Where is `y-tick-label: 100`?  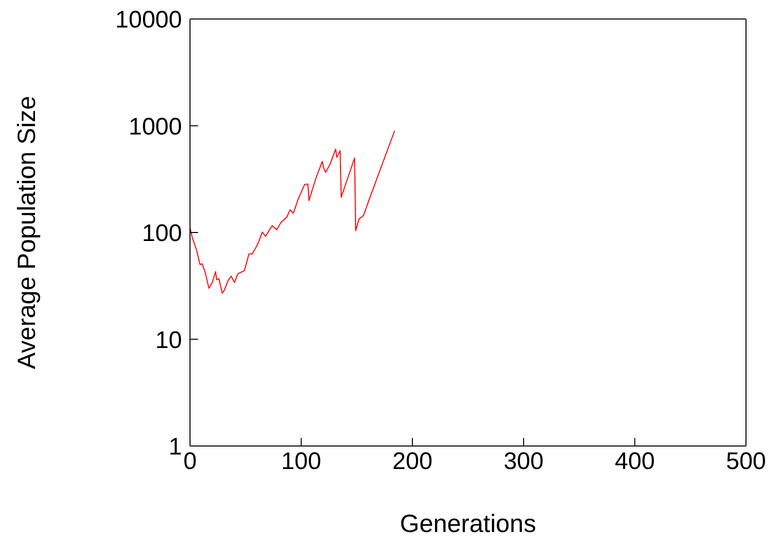 y-tick-label: 100 is located at coordinates (162, 234).